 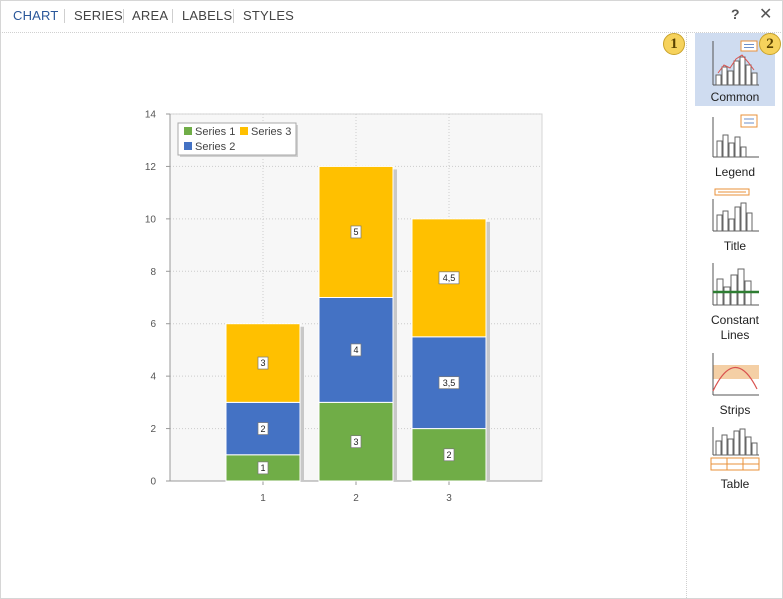 I want to click on y-tick-label: 6, so click(x=153, y=324).